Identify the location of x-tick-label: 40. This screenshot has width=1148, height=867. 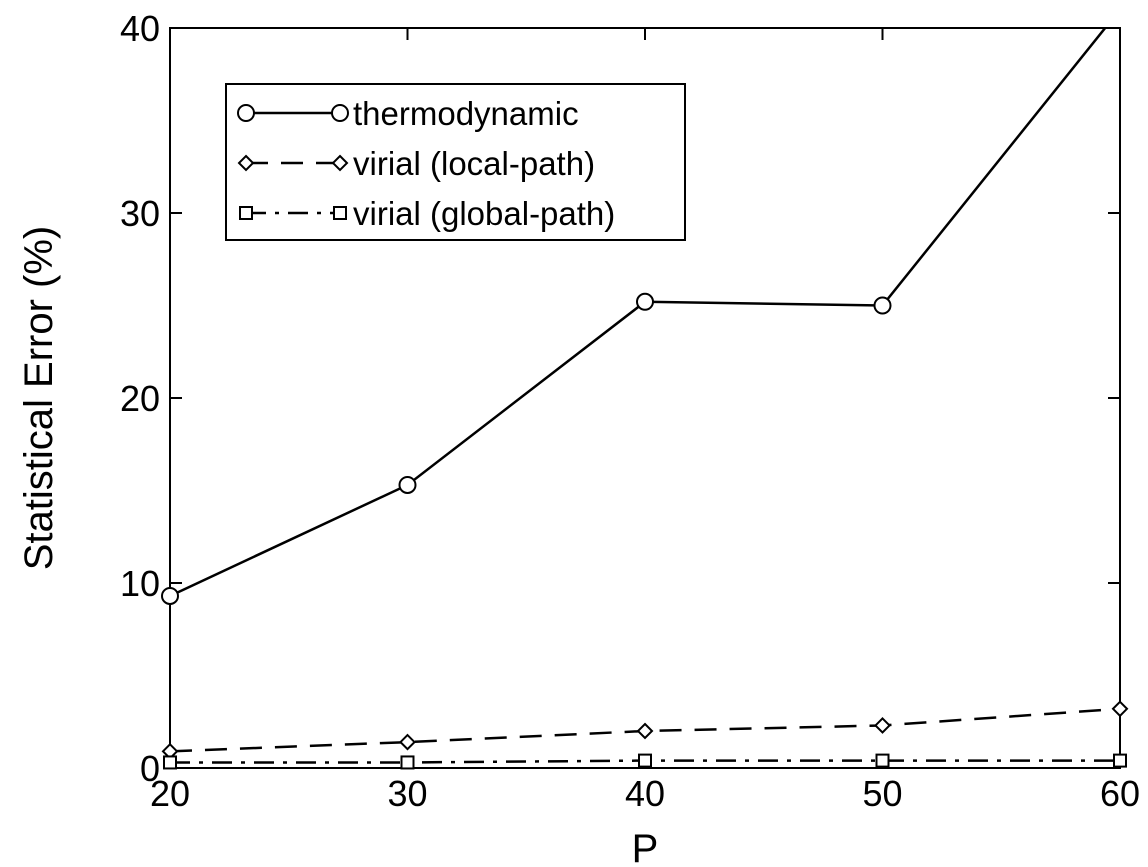
(645, 793).